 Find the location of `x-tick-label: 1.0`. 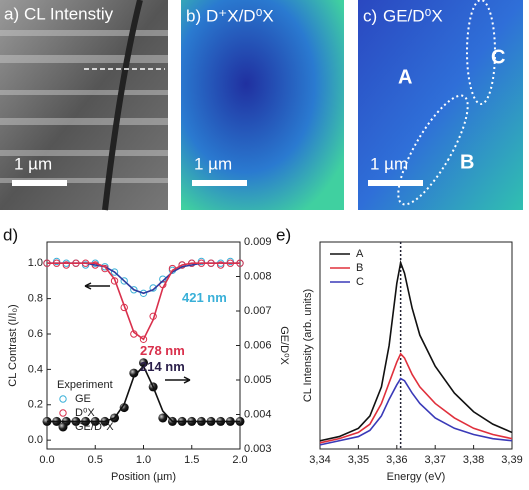

x-tick-label: 1.0 is located at coordinates (143, 460).